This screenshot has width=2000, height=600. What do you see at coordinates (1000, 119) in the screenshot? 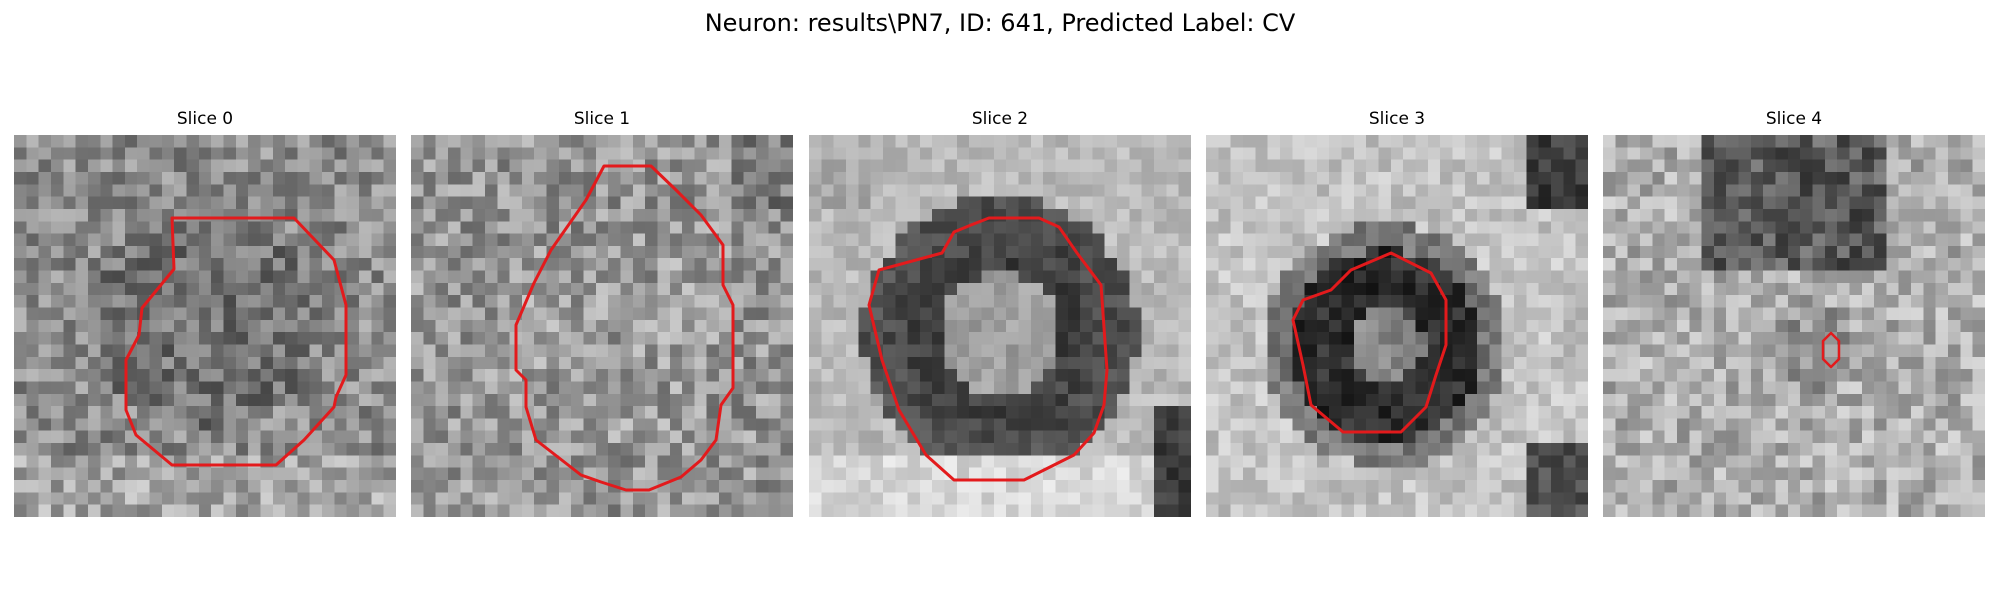
I see `slice-2-title: Slice 2` at bounding box center [1000, 119].